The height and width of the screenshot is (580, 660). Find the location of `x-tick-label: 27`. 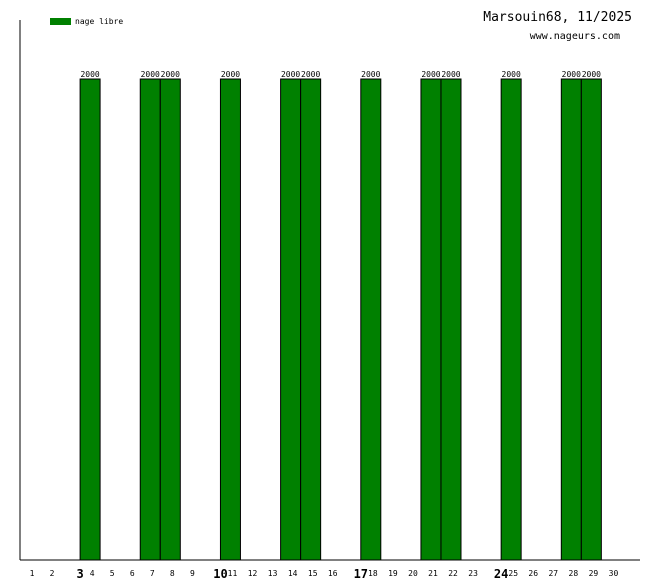

x-tick-label: 27 is located at coordinates (553, 573).